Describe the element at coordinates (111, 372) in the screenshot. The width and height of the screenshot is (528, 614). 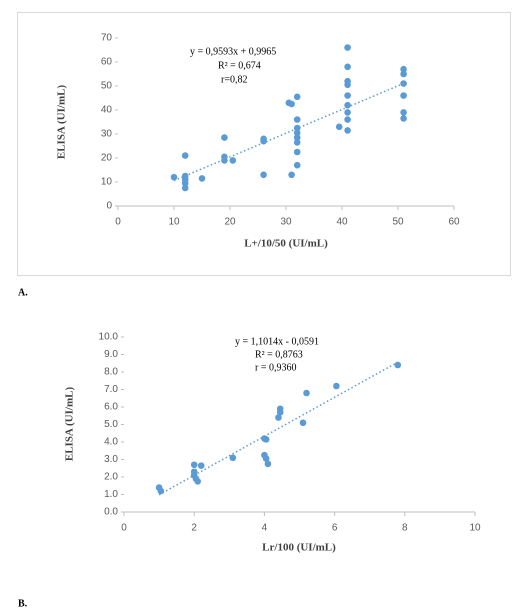
I see `y-tick-label: 8.0` at that location.